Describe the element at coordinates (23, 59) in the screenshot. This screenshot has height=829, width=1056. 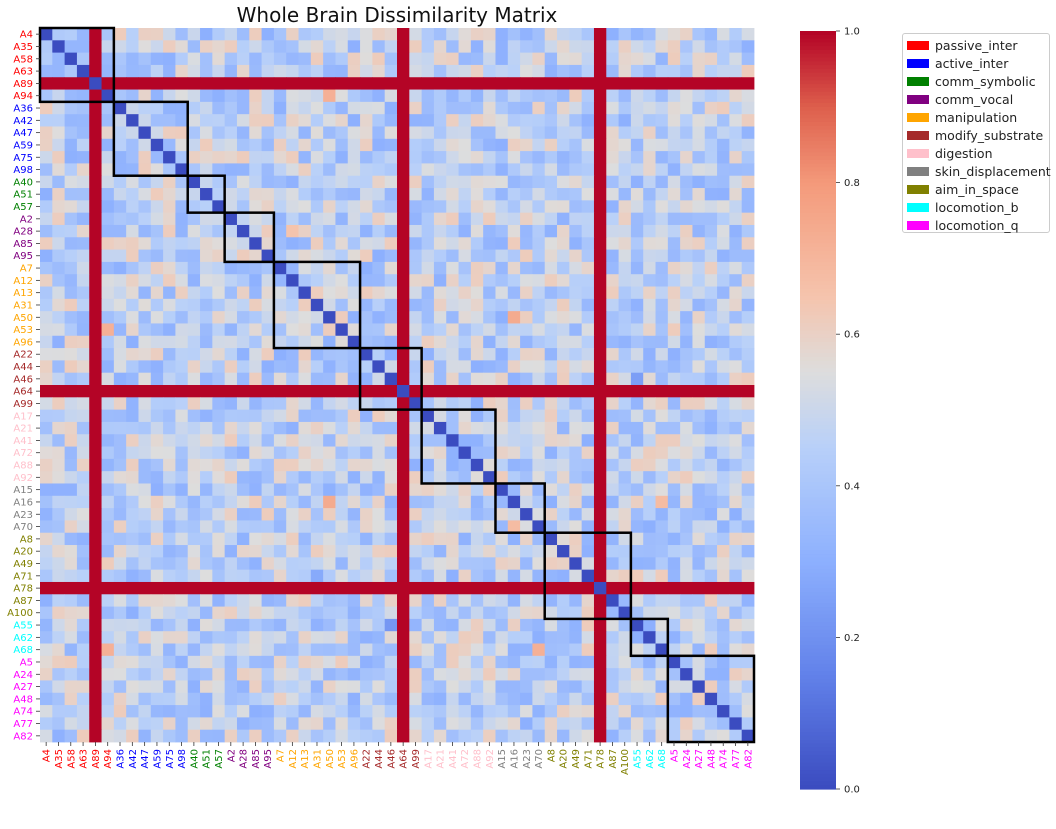
I see `row-tick-label: A58` at that location.